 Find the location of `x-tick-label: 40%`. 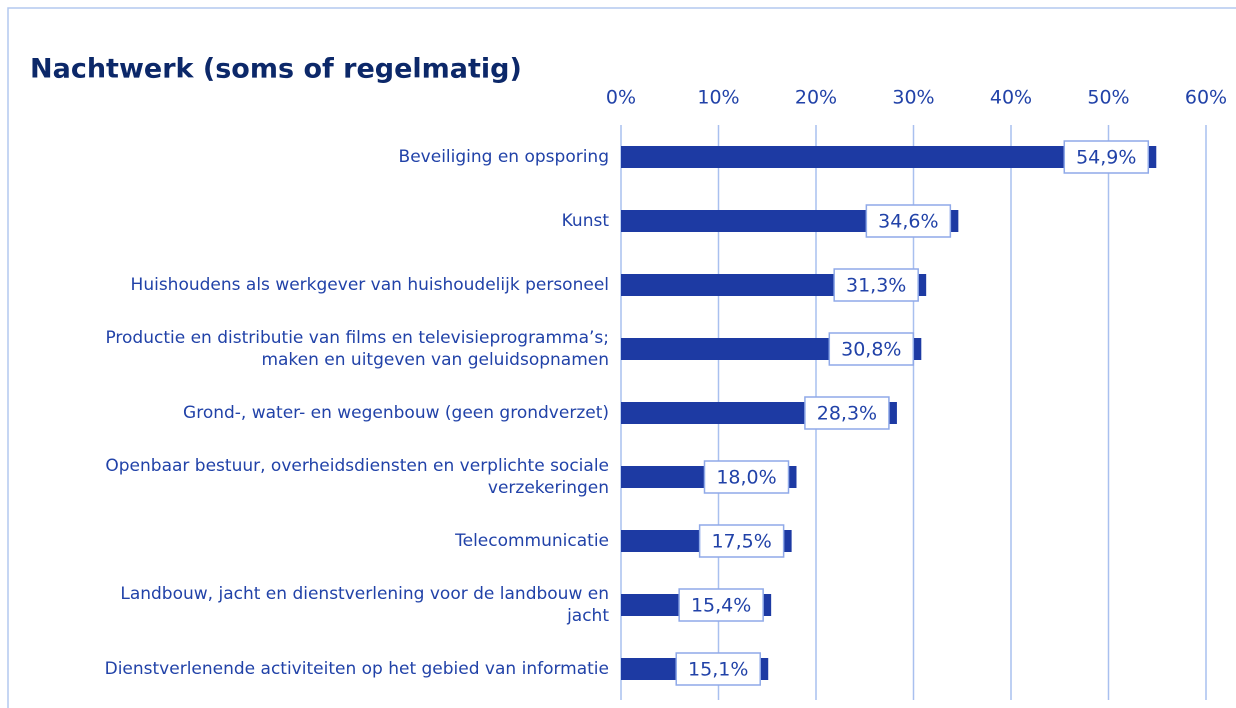

x-tick-label: 40% is located at coordinates (1011, 98).